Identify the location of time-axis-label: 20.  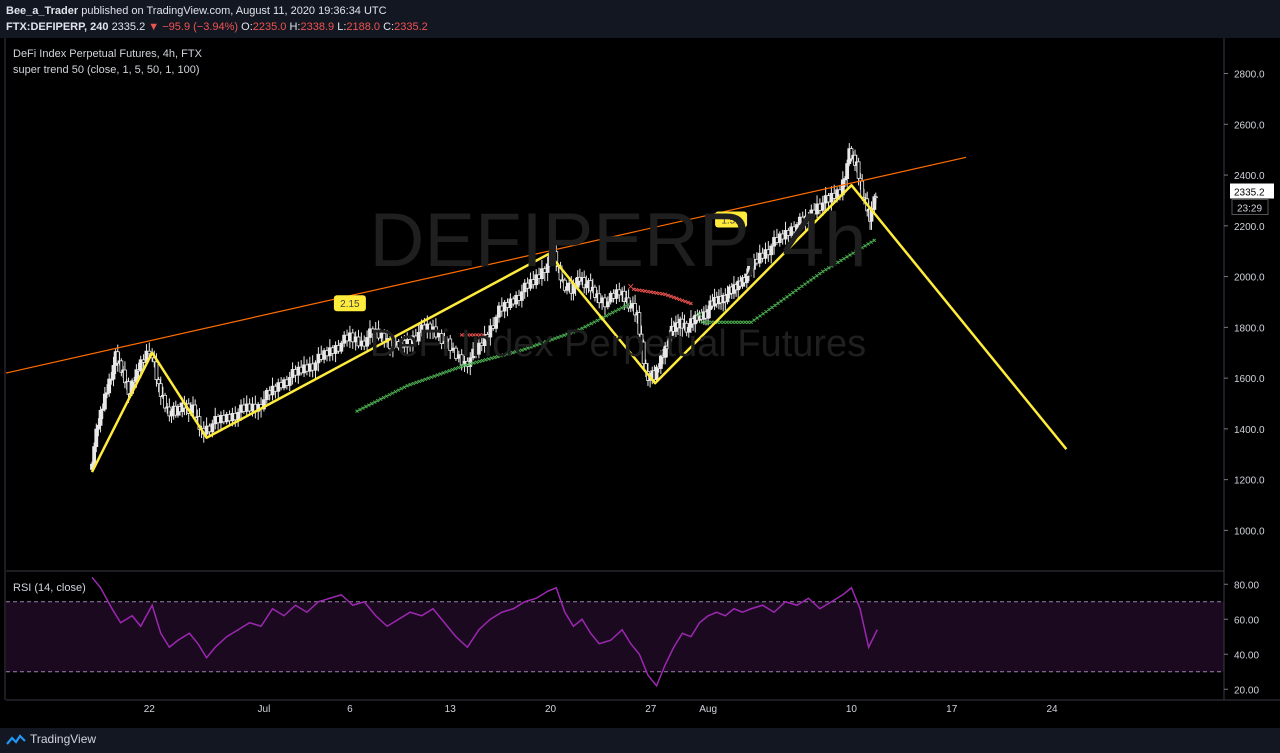
(551, 709).